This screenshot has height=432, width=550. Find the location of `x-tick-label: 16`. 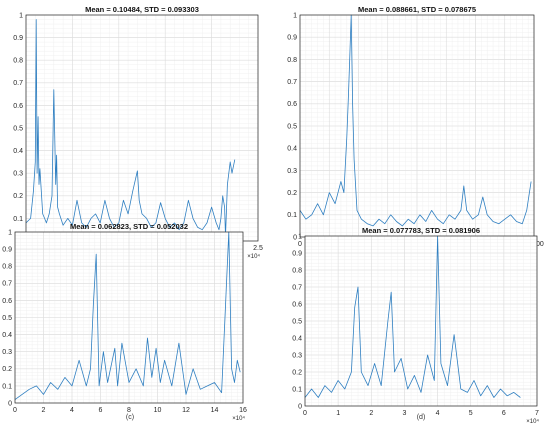

x-tick-label: 16 is located at coordinates (243, 410).